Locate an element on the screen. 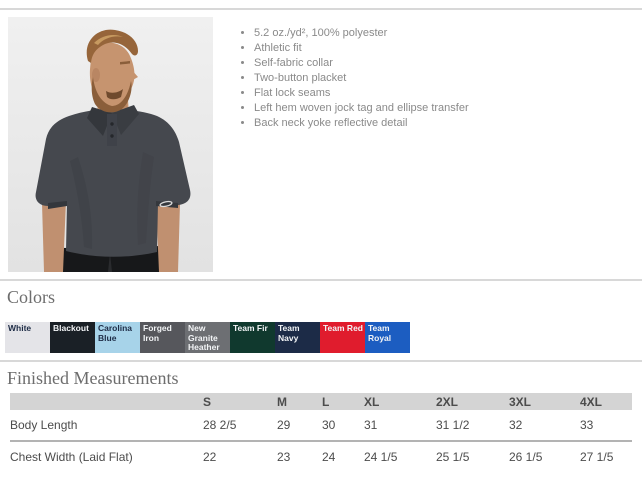  size-col-header: L is located at coordinates (343, 401).